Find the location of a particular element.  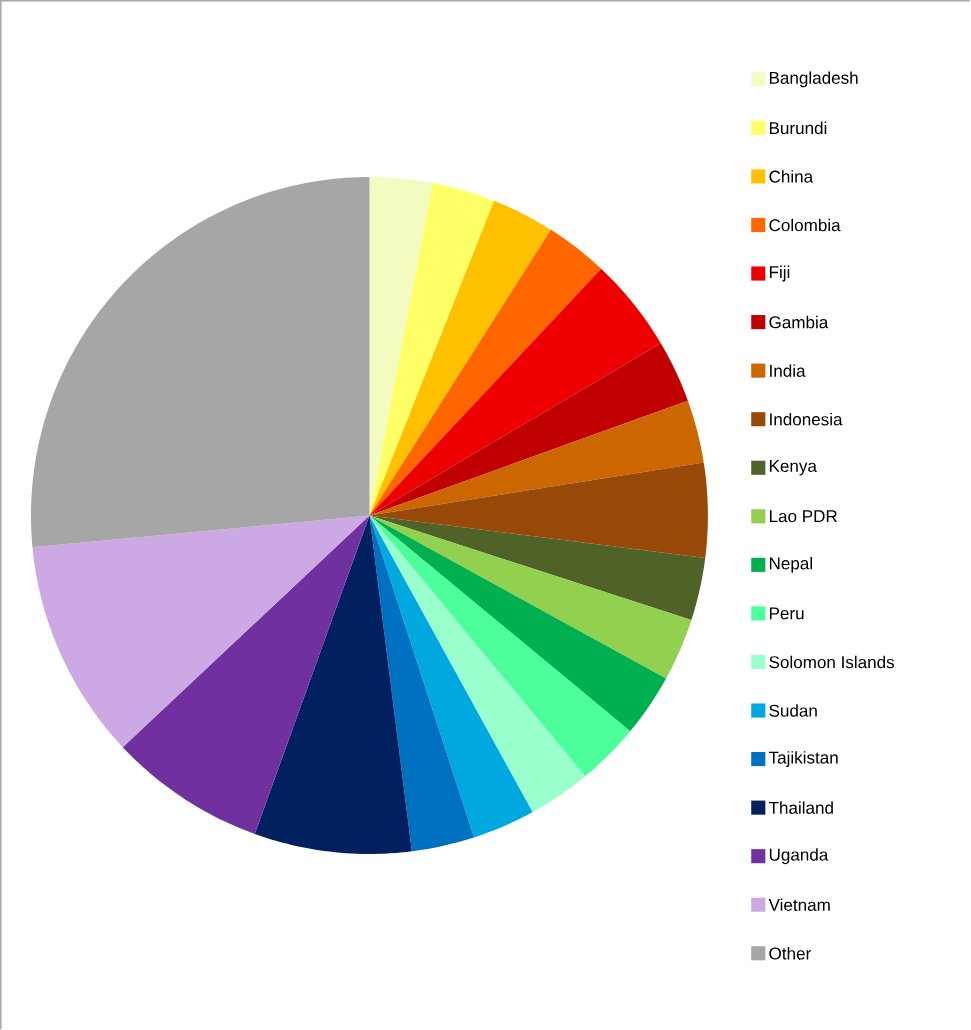

legend-label: Lao PDR is located at coordinates (804, 516).